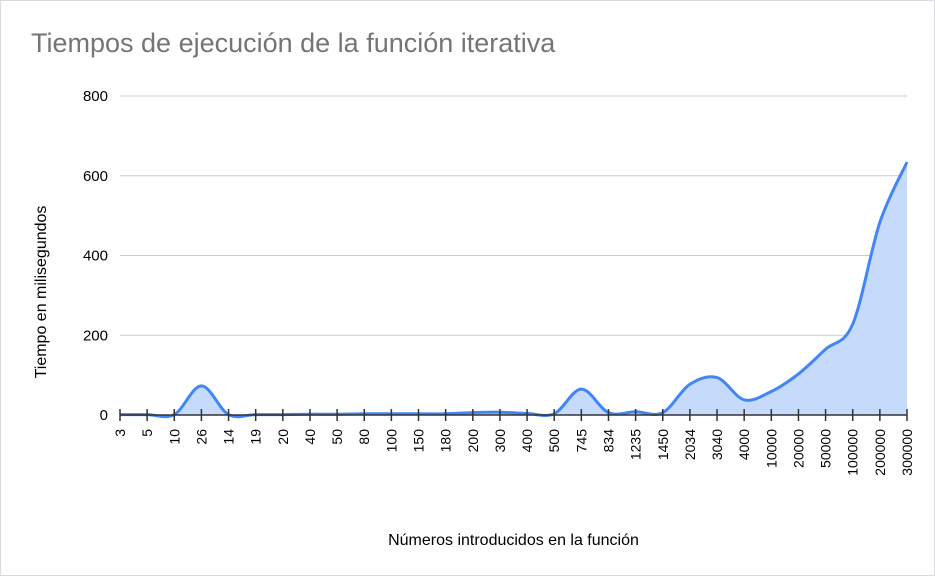 Image resolution: width=935 pixels, height=576 pixels. I want to click on x-tick-label: 300, so click(500, 441).